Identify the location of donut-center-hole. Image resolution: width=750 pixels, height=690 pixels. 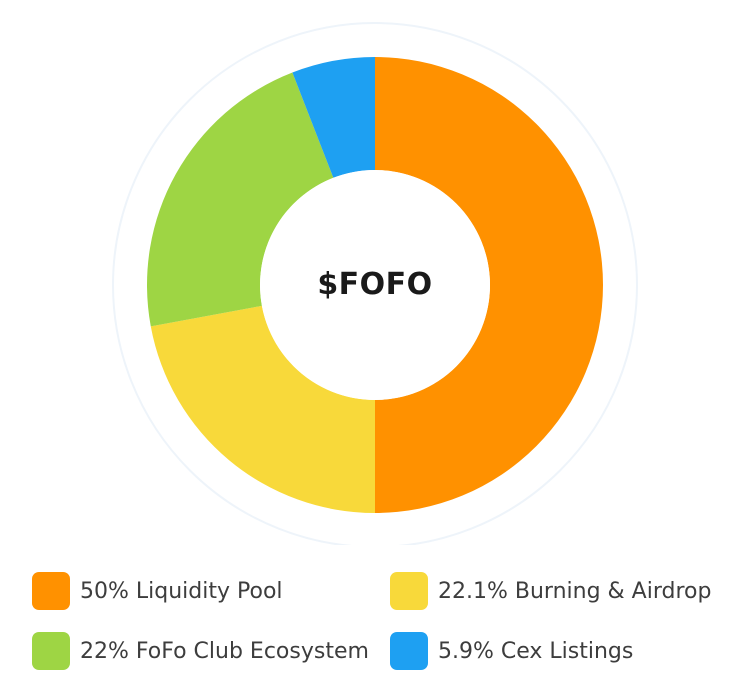
(375, 285).